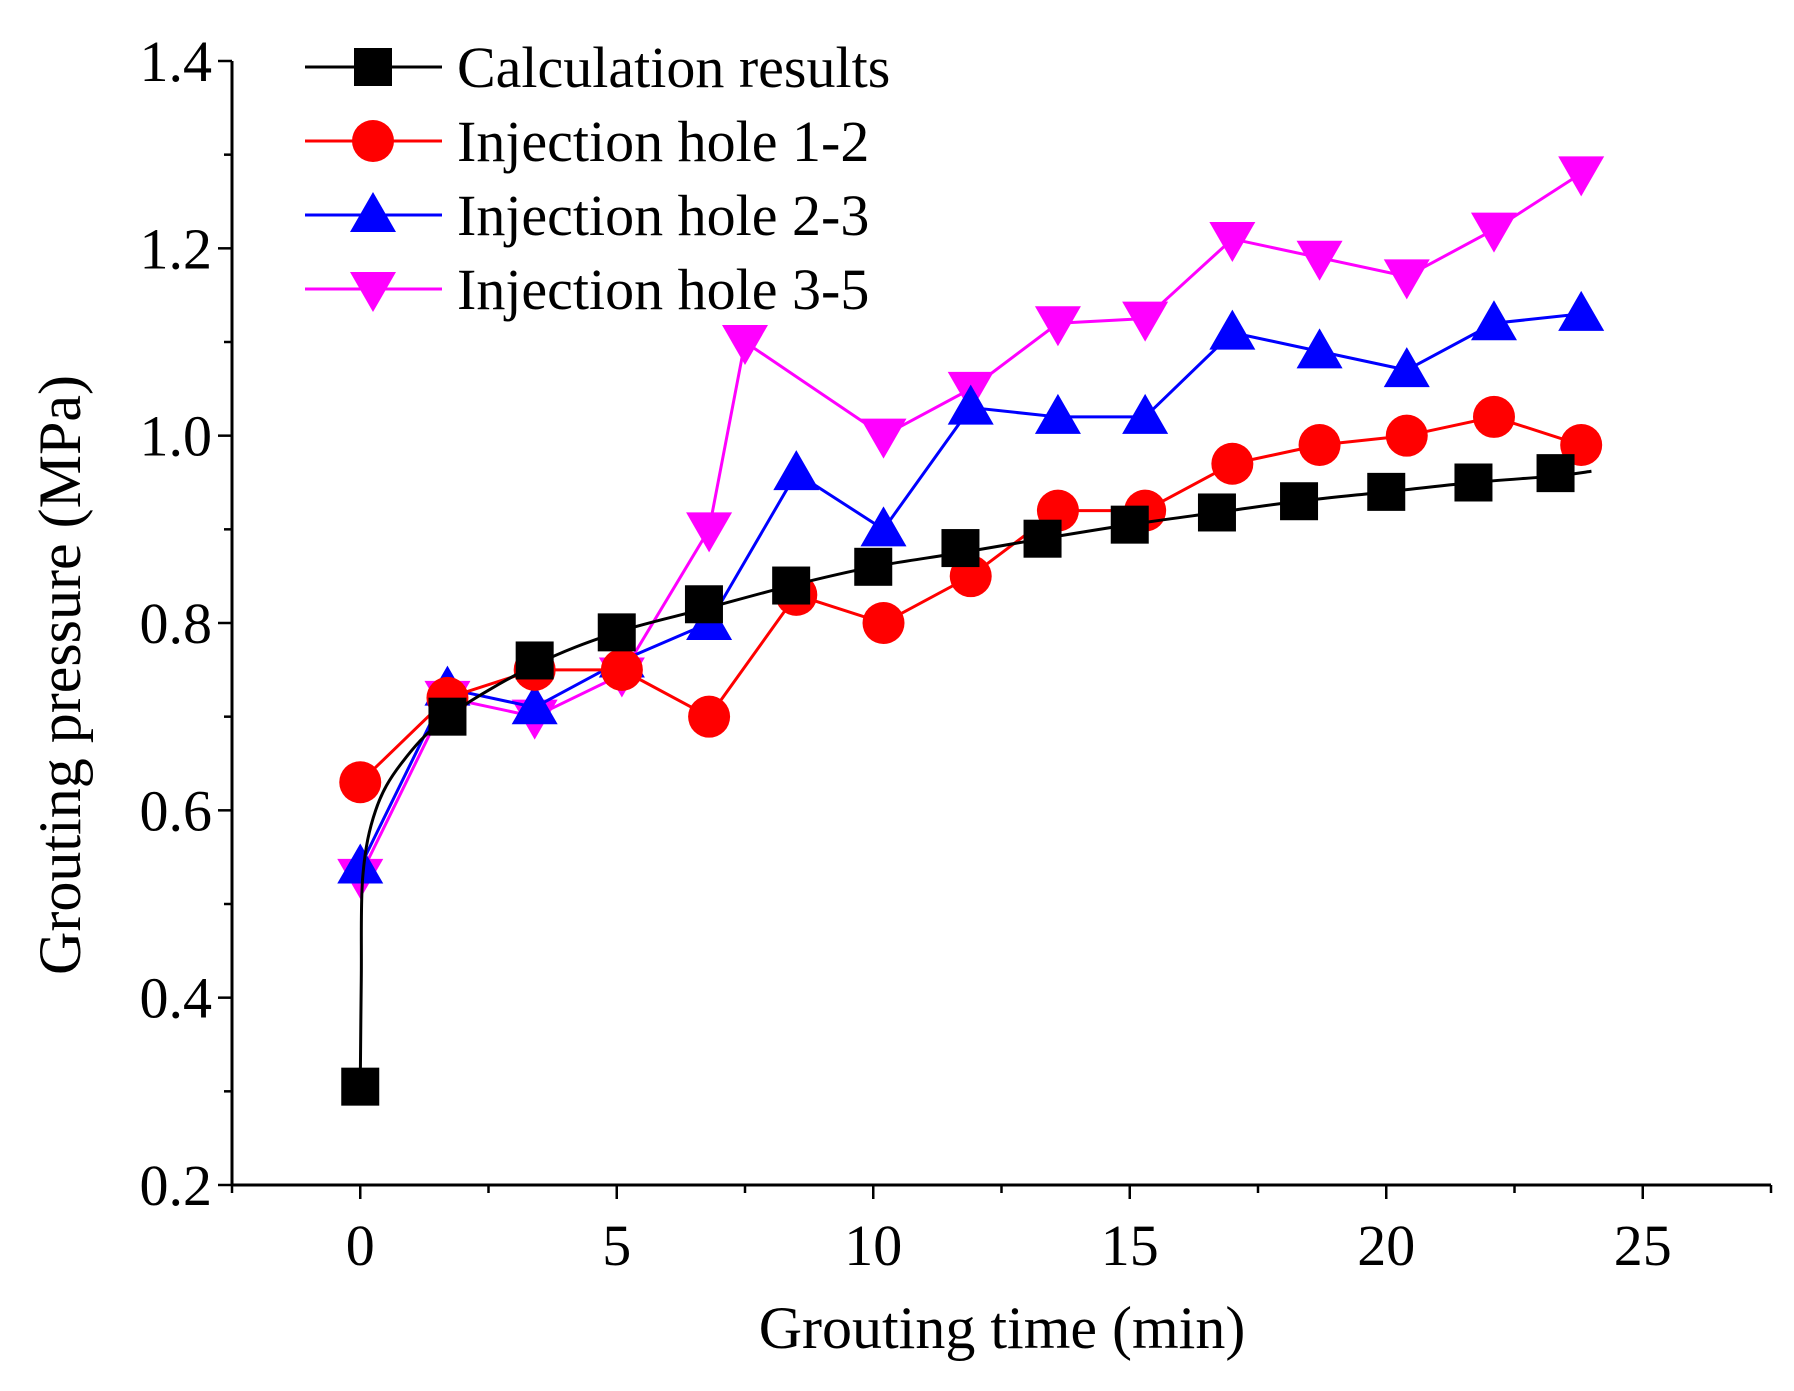 The height and width of the screenshot is (1391, 1794). I want to click on y-tick-label: 1.2, so click(176, 248).